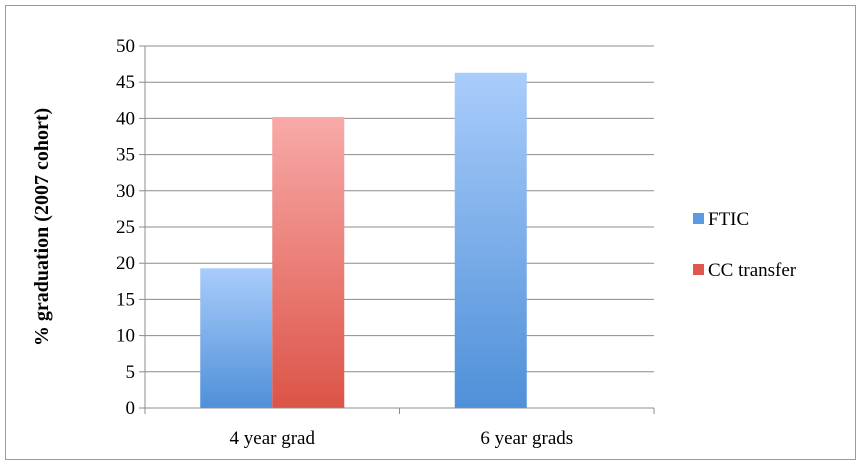 Image resolution: width=863 pixels, height=466 pixels. I want to click on bar-cc-transfer, so click(308, 262).